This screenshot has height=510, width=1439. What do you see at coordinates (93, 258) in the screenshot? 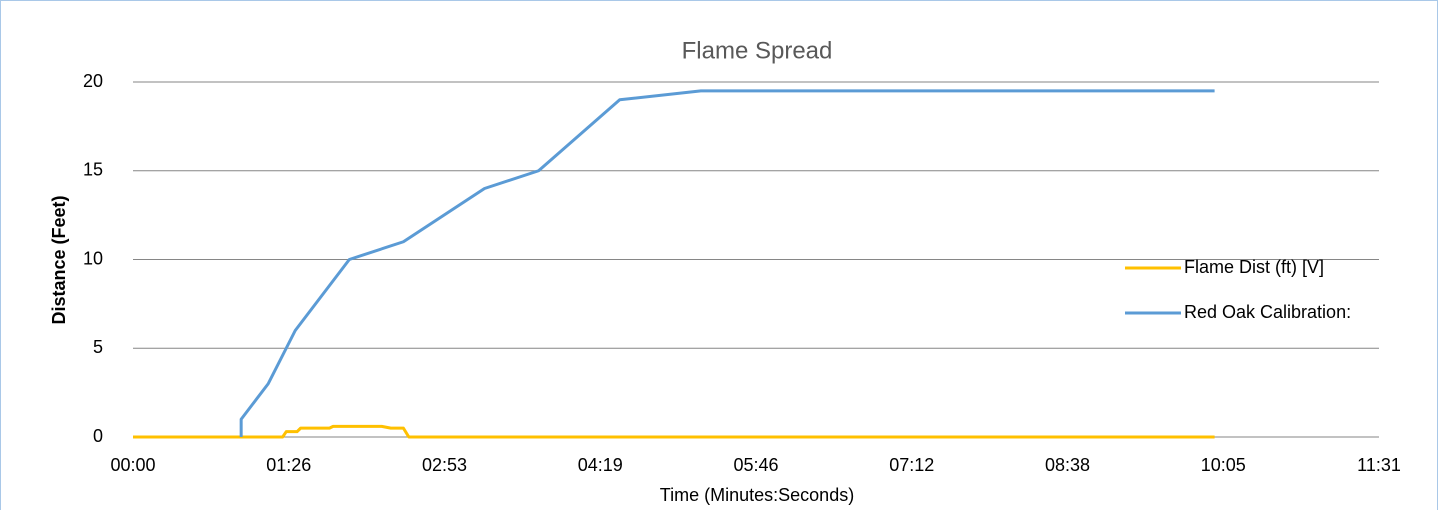
I see `y-tick-label: 10` at bounding box center [93, 258].